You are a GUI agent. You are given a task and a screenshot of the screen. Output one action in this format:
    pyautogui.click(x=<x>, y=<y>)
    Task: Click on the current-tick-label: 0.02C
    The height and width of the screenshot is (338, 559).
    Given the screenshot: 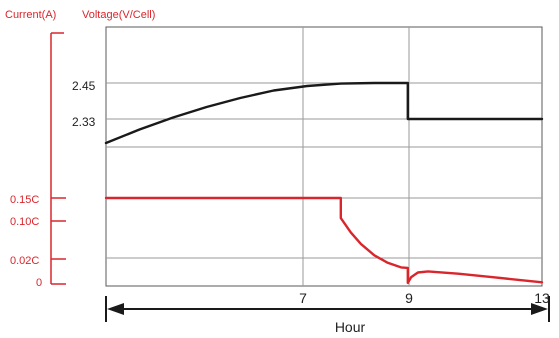 What is the action you would take?
    pyautogui.click(x=24, y=261)
    